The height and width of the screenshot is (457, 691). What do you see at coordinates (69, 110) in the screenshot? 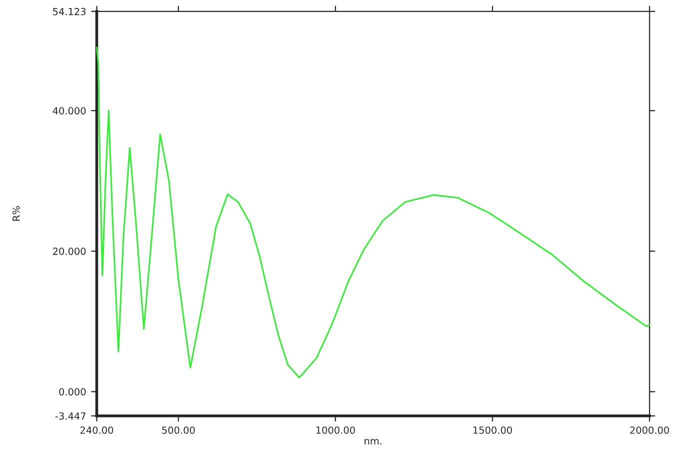
I see `y-tick-label: 40.000` at bounding box center [69, 110].